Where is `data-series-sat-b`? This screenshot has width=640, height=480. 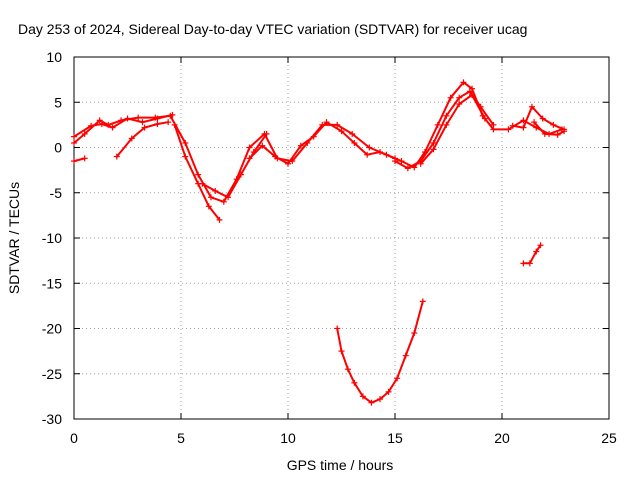
data-series-sat-b is located at coordinates (79, 160).